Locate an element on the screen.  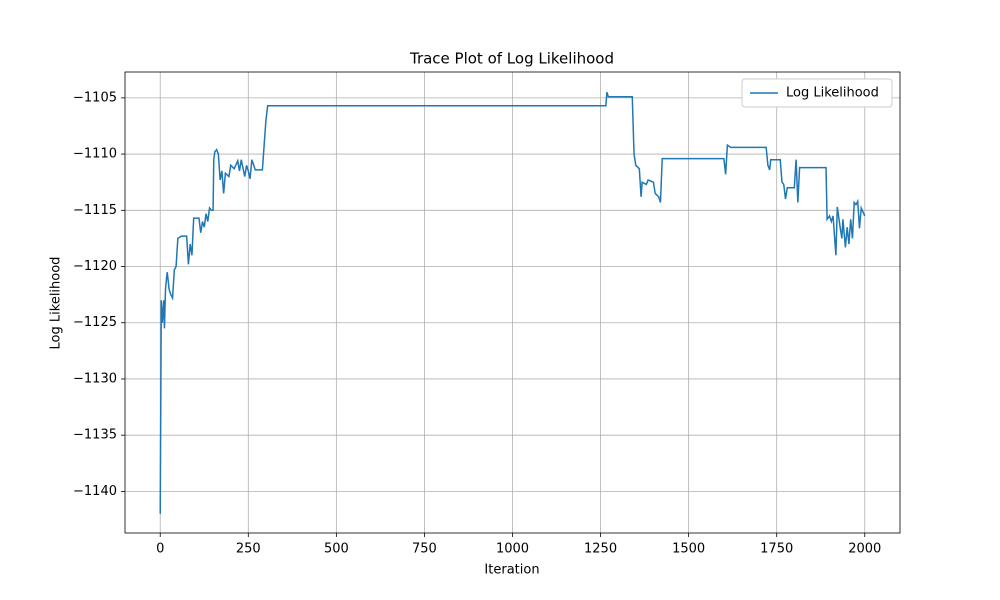
x-tick-label: 500 is located at coordinates (336, 549).